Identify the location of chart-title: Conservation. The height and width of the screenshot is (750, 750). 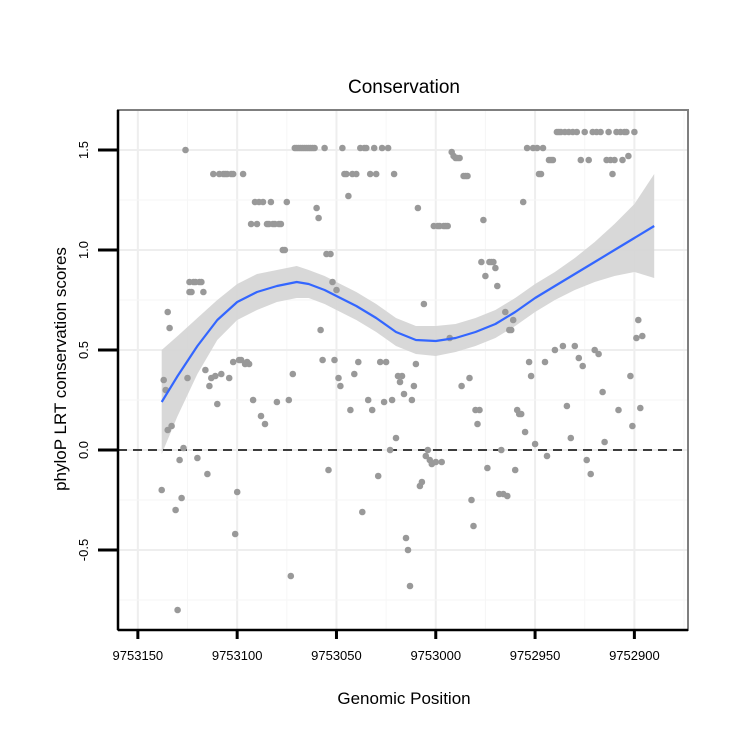
(404, 87).